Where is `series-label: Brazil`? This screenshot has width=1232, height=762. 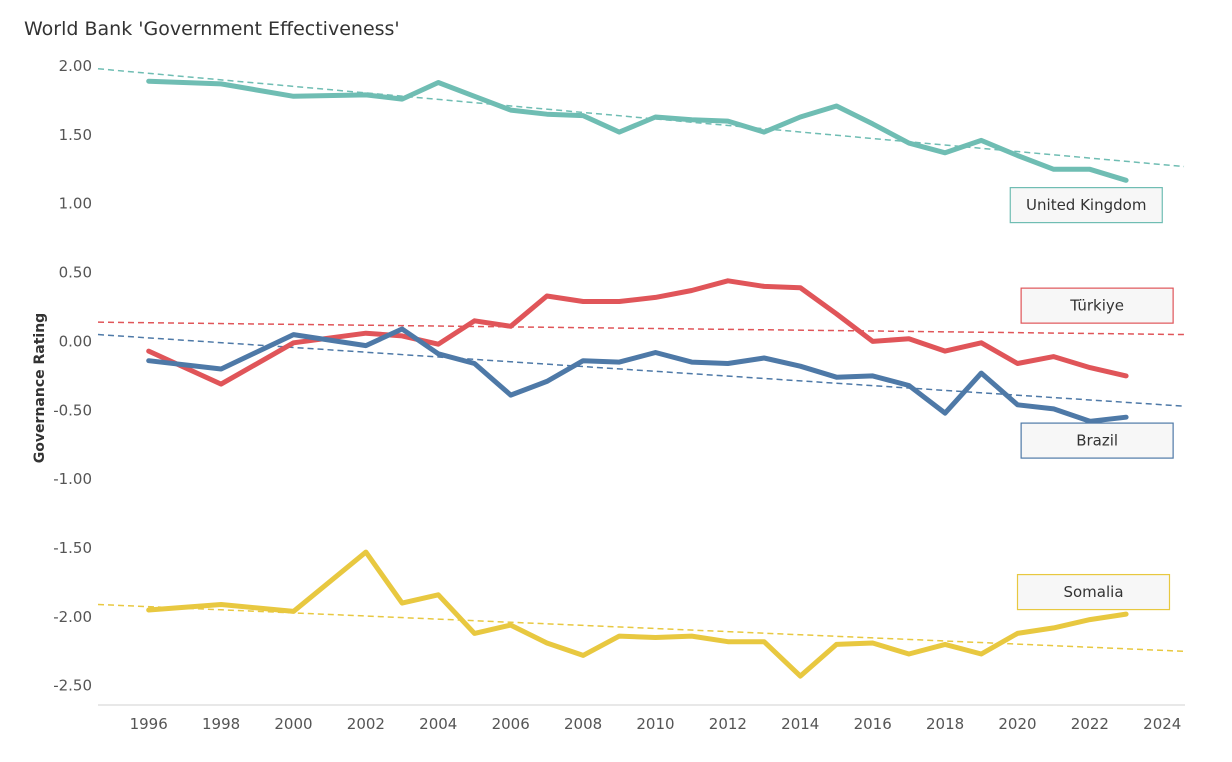
series-label: Brazil is located at coordinates (1097, 441).